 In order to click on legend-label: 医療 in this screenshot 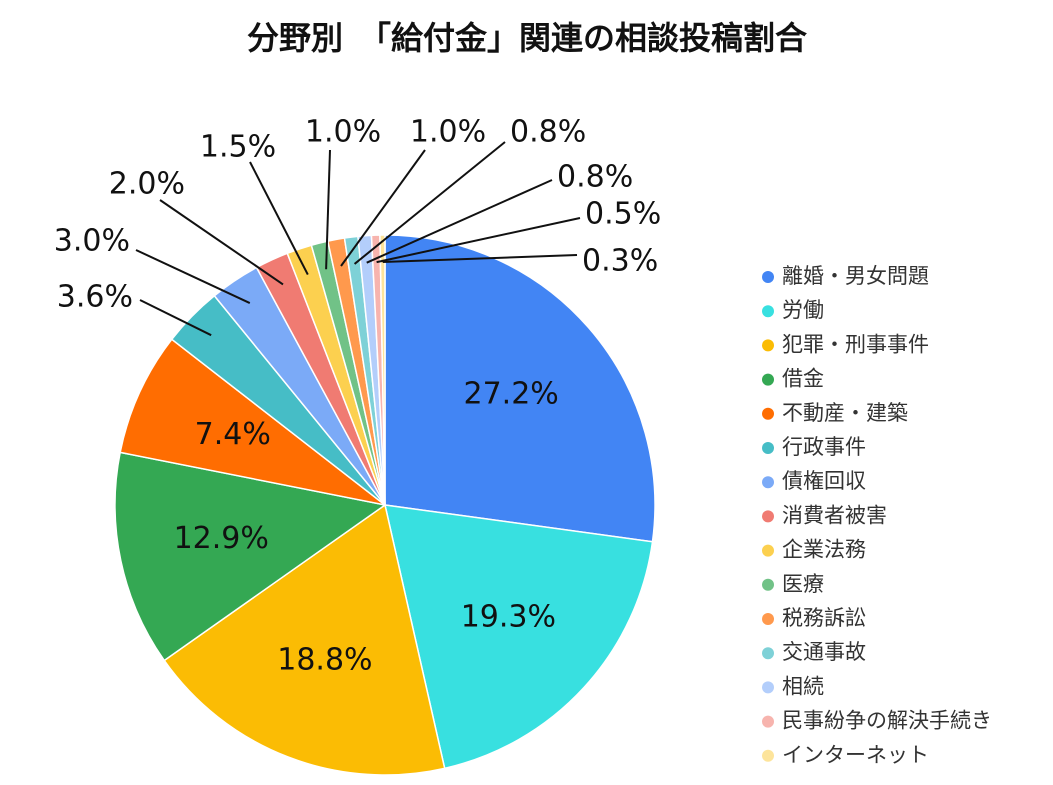, I will do `click(803, 584)`.